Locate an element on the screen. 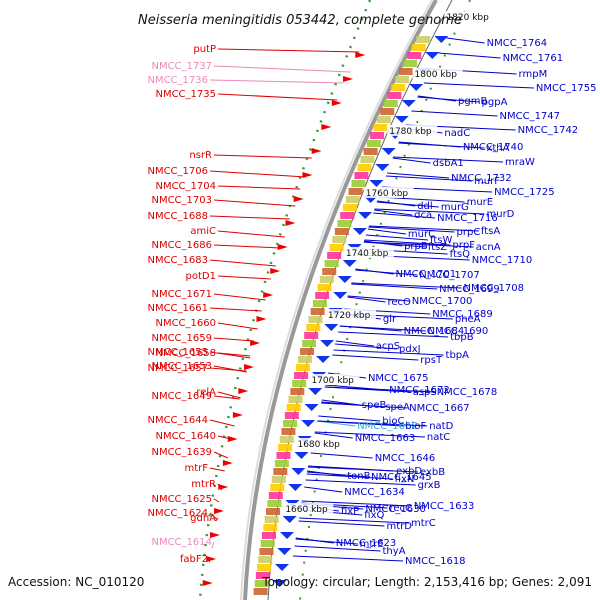 The height and width of the screenshot is (600, 600). gene-label-right: NMCC_1633 is located at coordinates (444, 506).